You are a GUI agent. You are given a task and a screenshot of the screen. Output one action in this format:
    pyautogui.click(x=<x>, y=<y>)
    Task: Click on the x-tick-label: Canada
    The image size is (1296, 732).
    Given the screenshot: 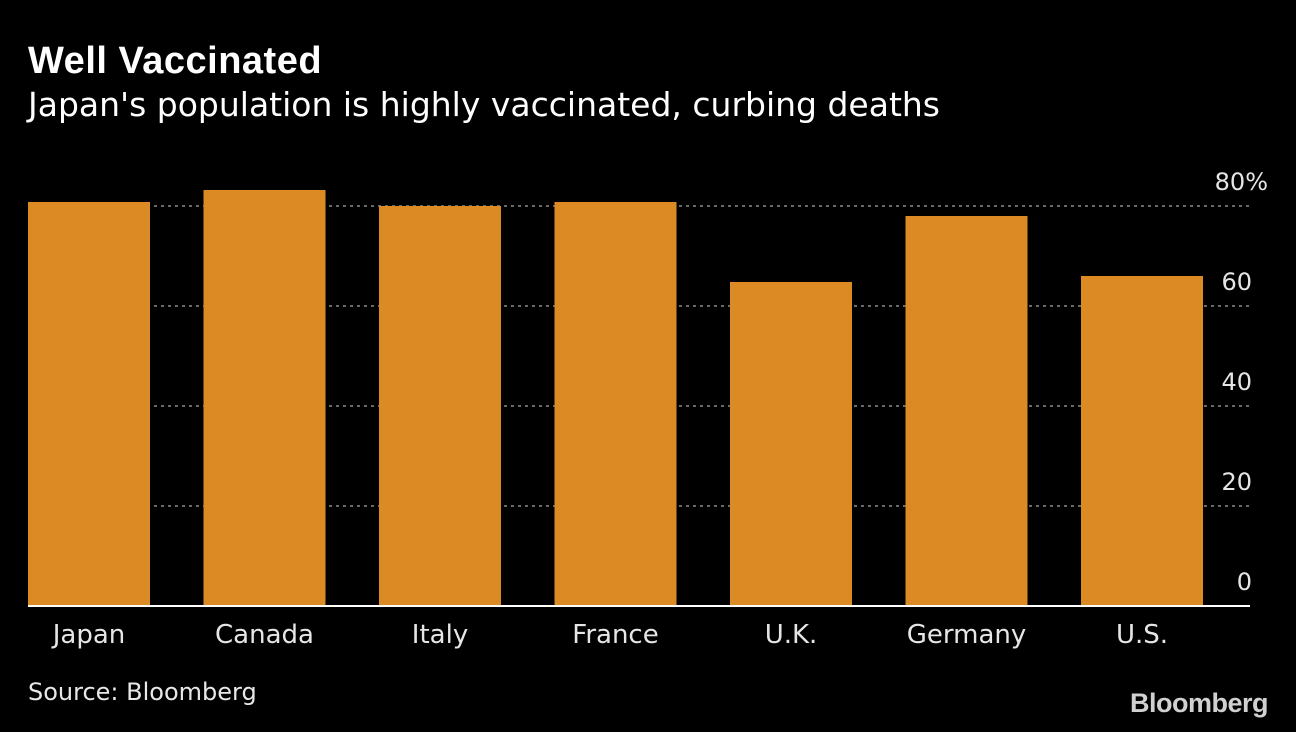 What is the action you would take?
    pyautogui.click(x=264, y=635)
    